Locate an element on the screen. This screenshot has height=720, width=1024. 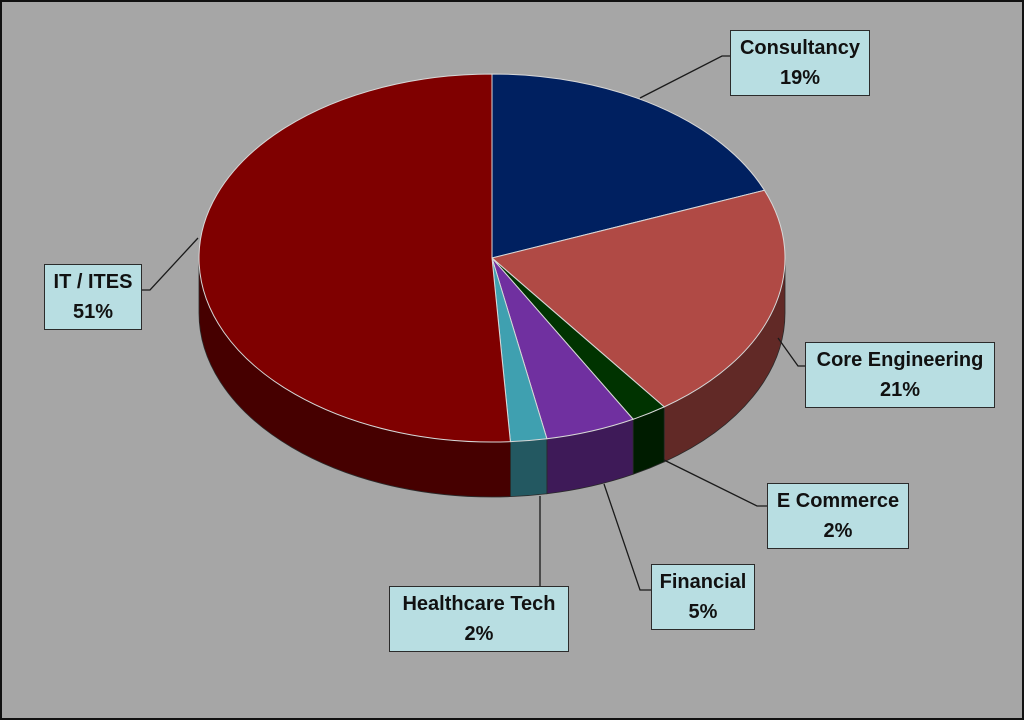
slice-value-it-ites: 51% is located at coordinates (93, 312).